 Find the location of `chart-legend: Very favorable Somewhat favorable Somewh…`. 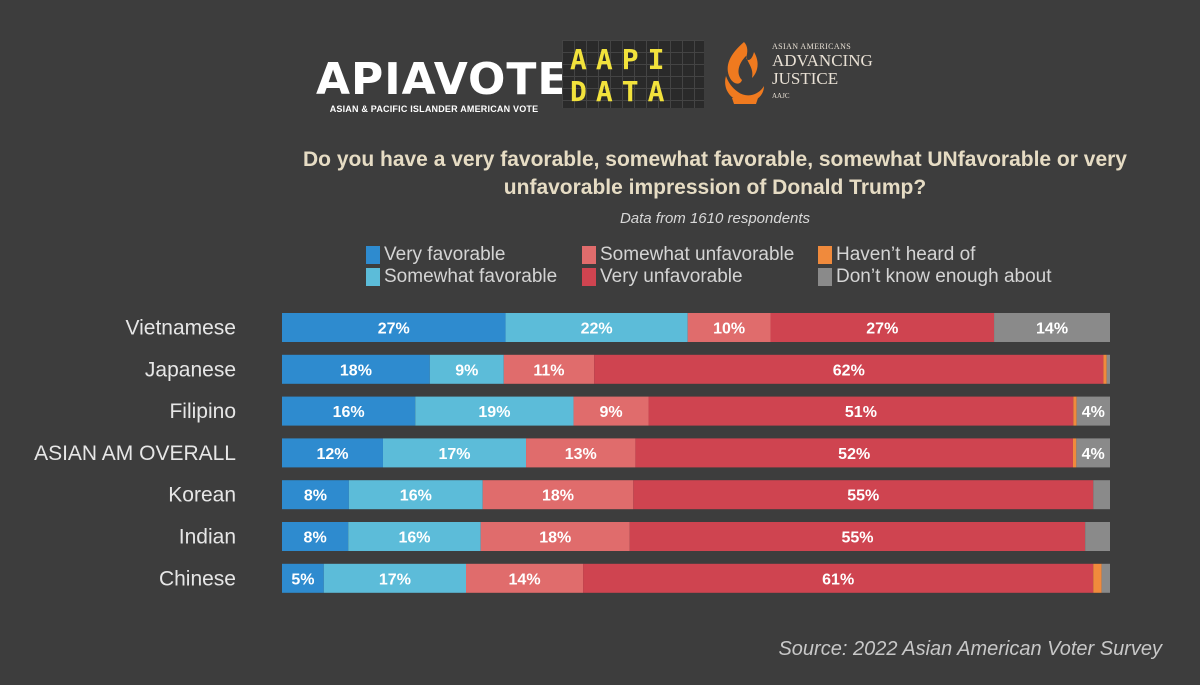

chart-legend: Very favorable Somewhat favorable Somewh… is located at coordinates (736, 268).